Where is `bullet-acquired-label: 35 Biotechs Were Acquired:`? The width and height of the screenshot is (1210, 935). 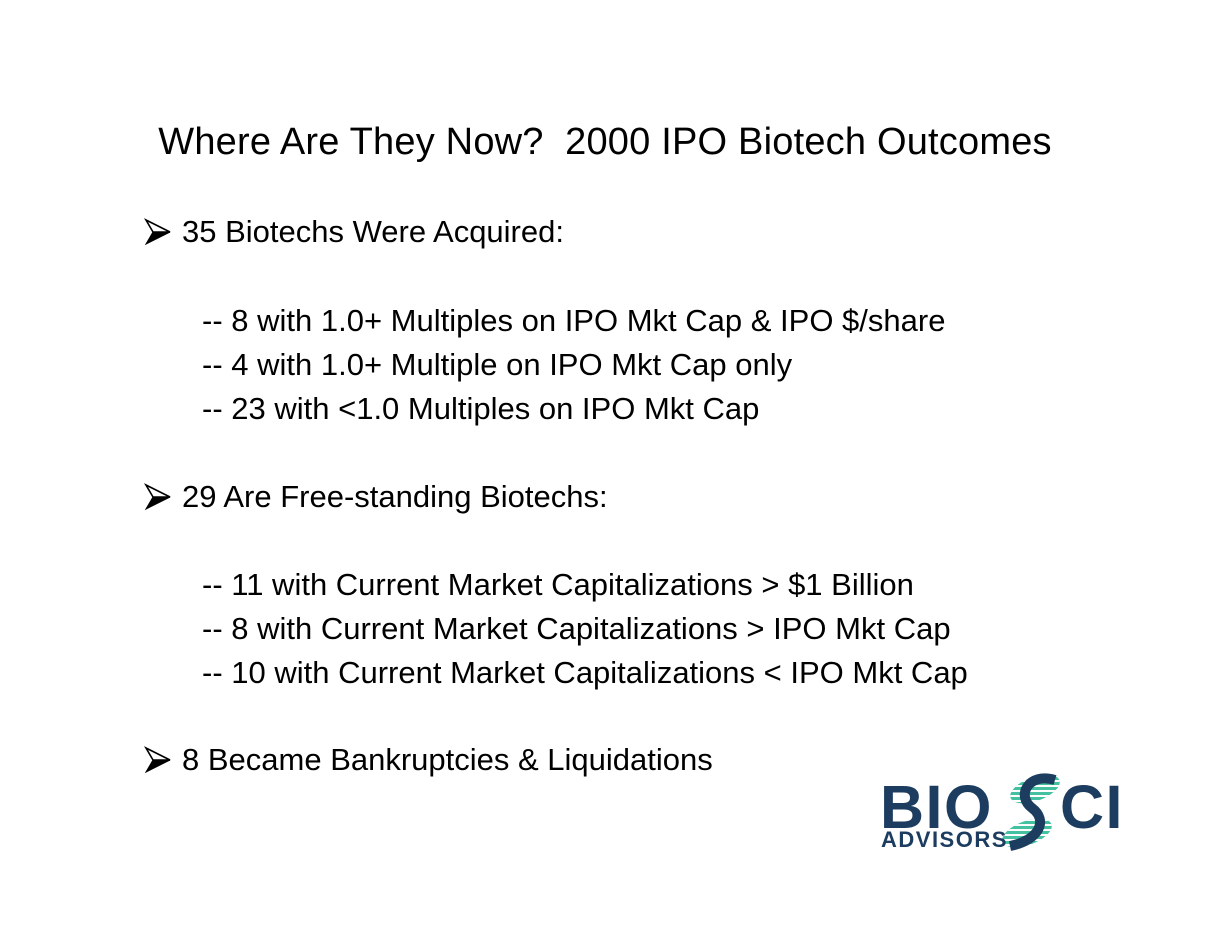 bullet-acquired-label: 35 Biotechs Were Acquired: is located at coordinates (373, 231).